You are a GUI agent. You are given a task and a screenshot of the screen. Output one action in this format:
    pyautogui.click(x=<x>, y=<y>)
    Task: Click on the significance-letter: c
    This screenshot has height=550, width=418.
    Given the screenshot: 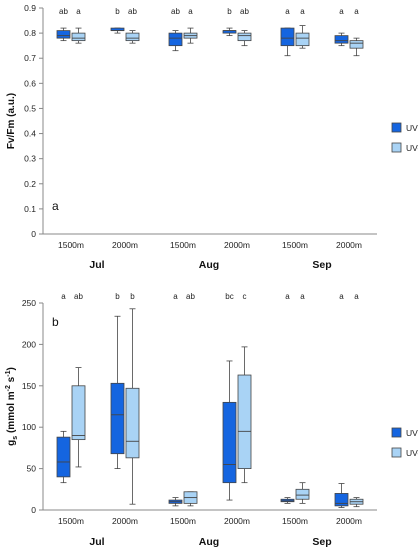 What is the action you would take?
    pyautogui.click(x=245, y=296)
    